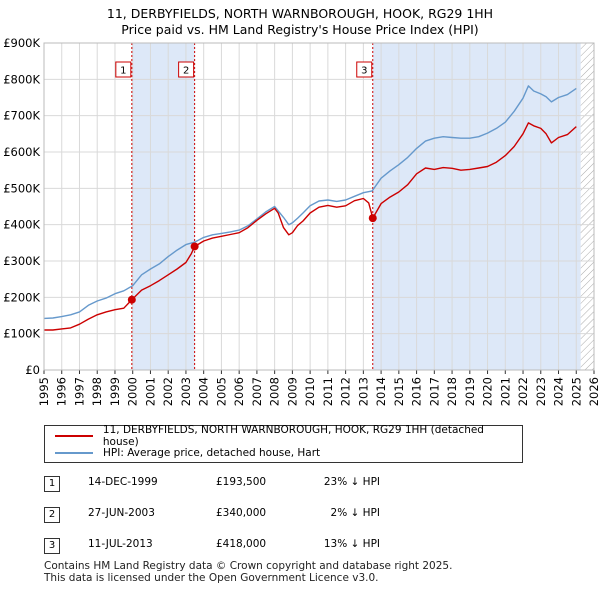 Image resolution: width=600 pixels, height=590 pixels. I want to click on x-tick-label: 2019, so click(470, 391).